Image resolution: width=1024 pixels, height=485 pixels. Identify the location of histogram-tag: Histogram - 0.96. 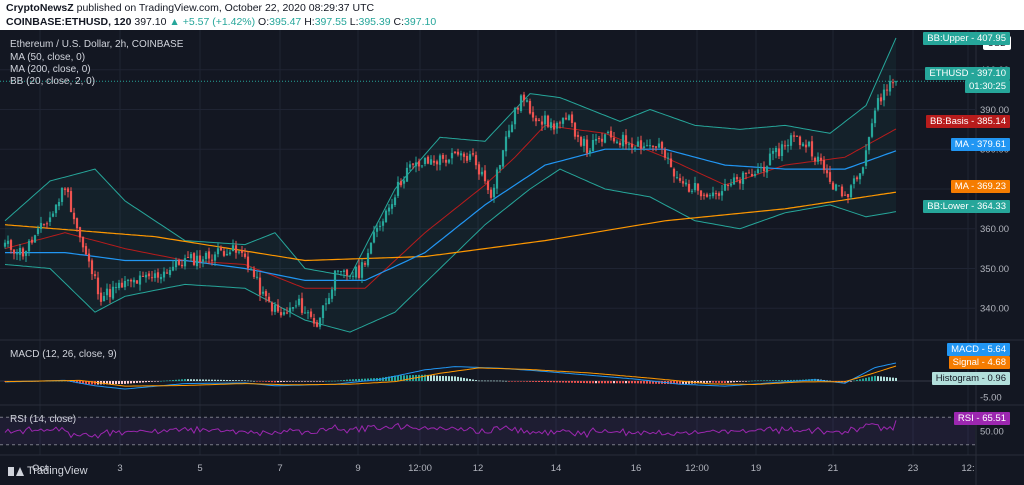
(970, 378).